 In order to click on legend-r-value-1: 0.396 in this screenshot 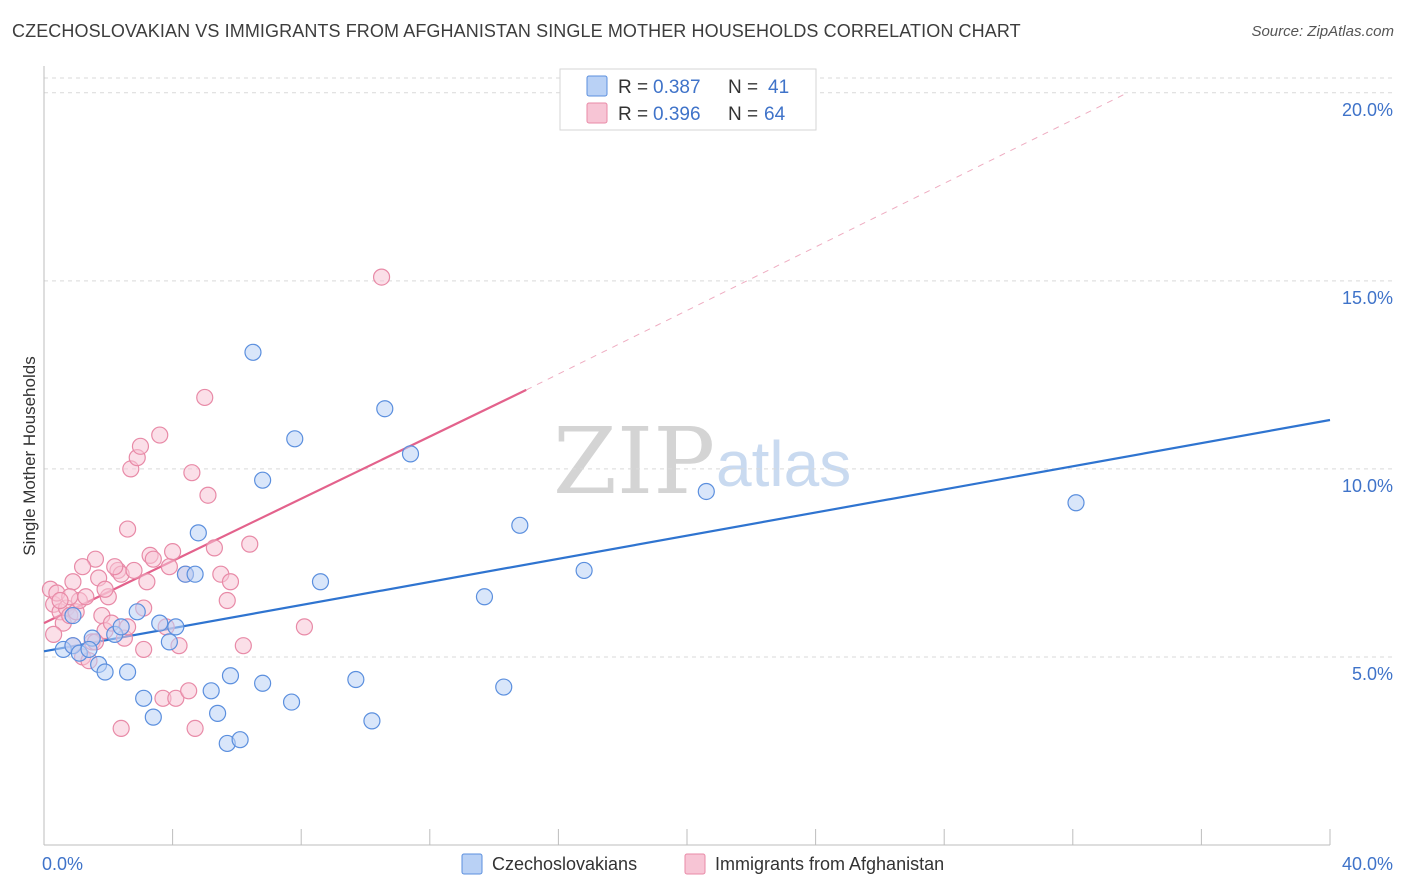, I will do `click(677, 114)`.